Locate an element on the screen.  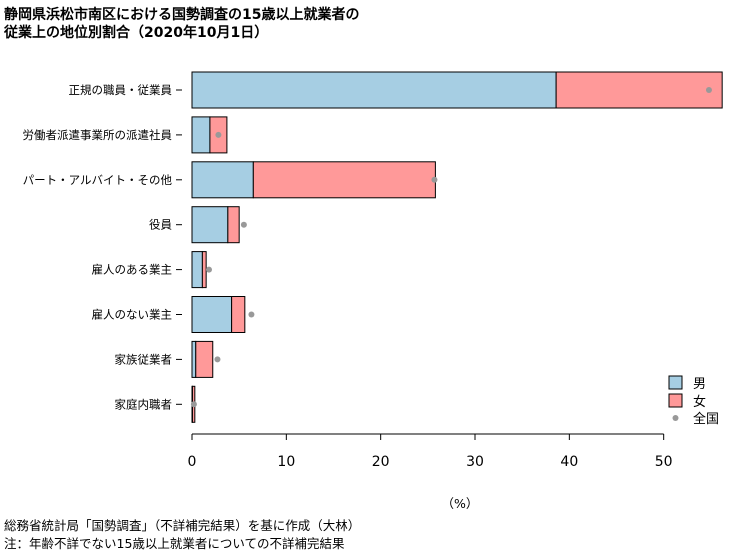
chart-title-line2: 従業上の地位別割合（2020年10月1日） is located at coordinates (136, 33).